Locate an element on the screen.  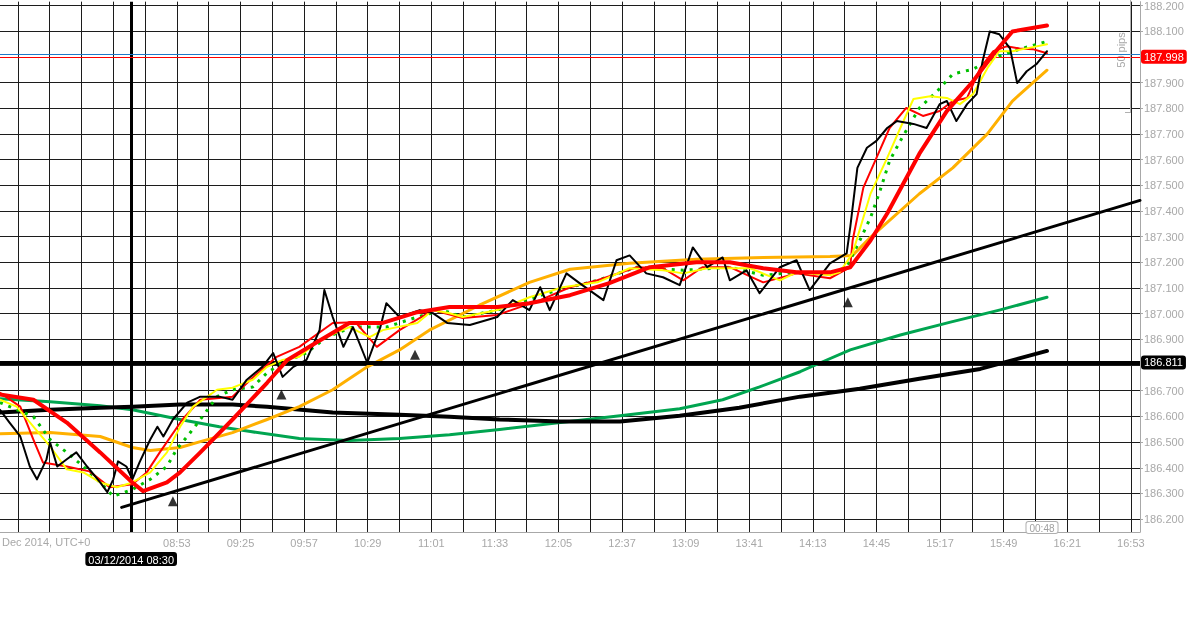
x-tick-label: 11:01 is located at coordinates (431, 542).